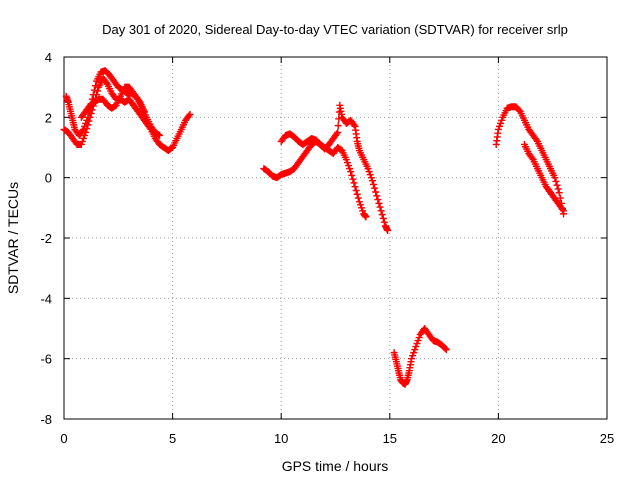 Image resolution: width=640 pixels, height=480 pixels. Describe the element at coordinates (315, 179) in the screenshot. I see `series-arc-2a` at that location.